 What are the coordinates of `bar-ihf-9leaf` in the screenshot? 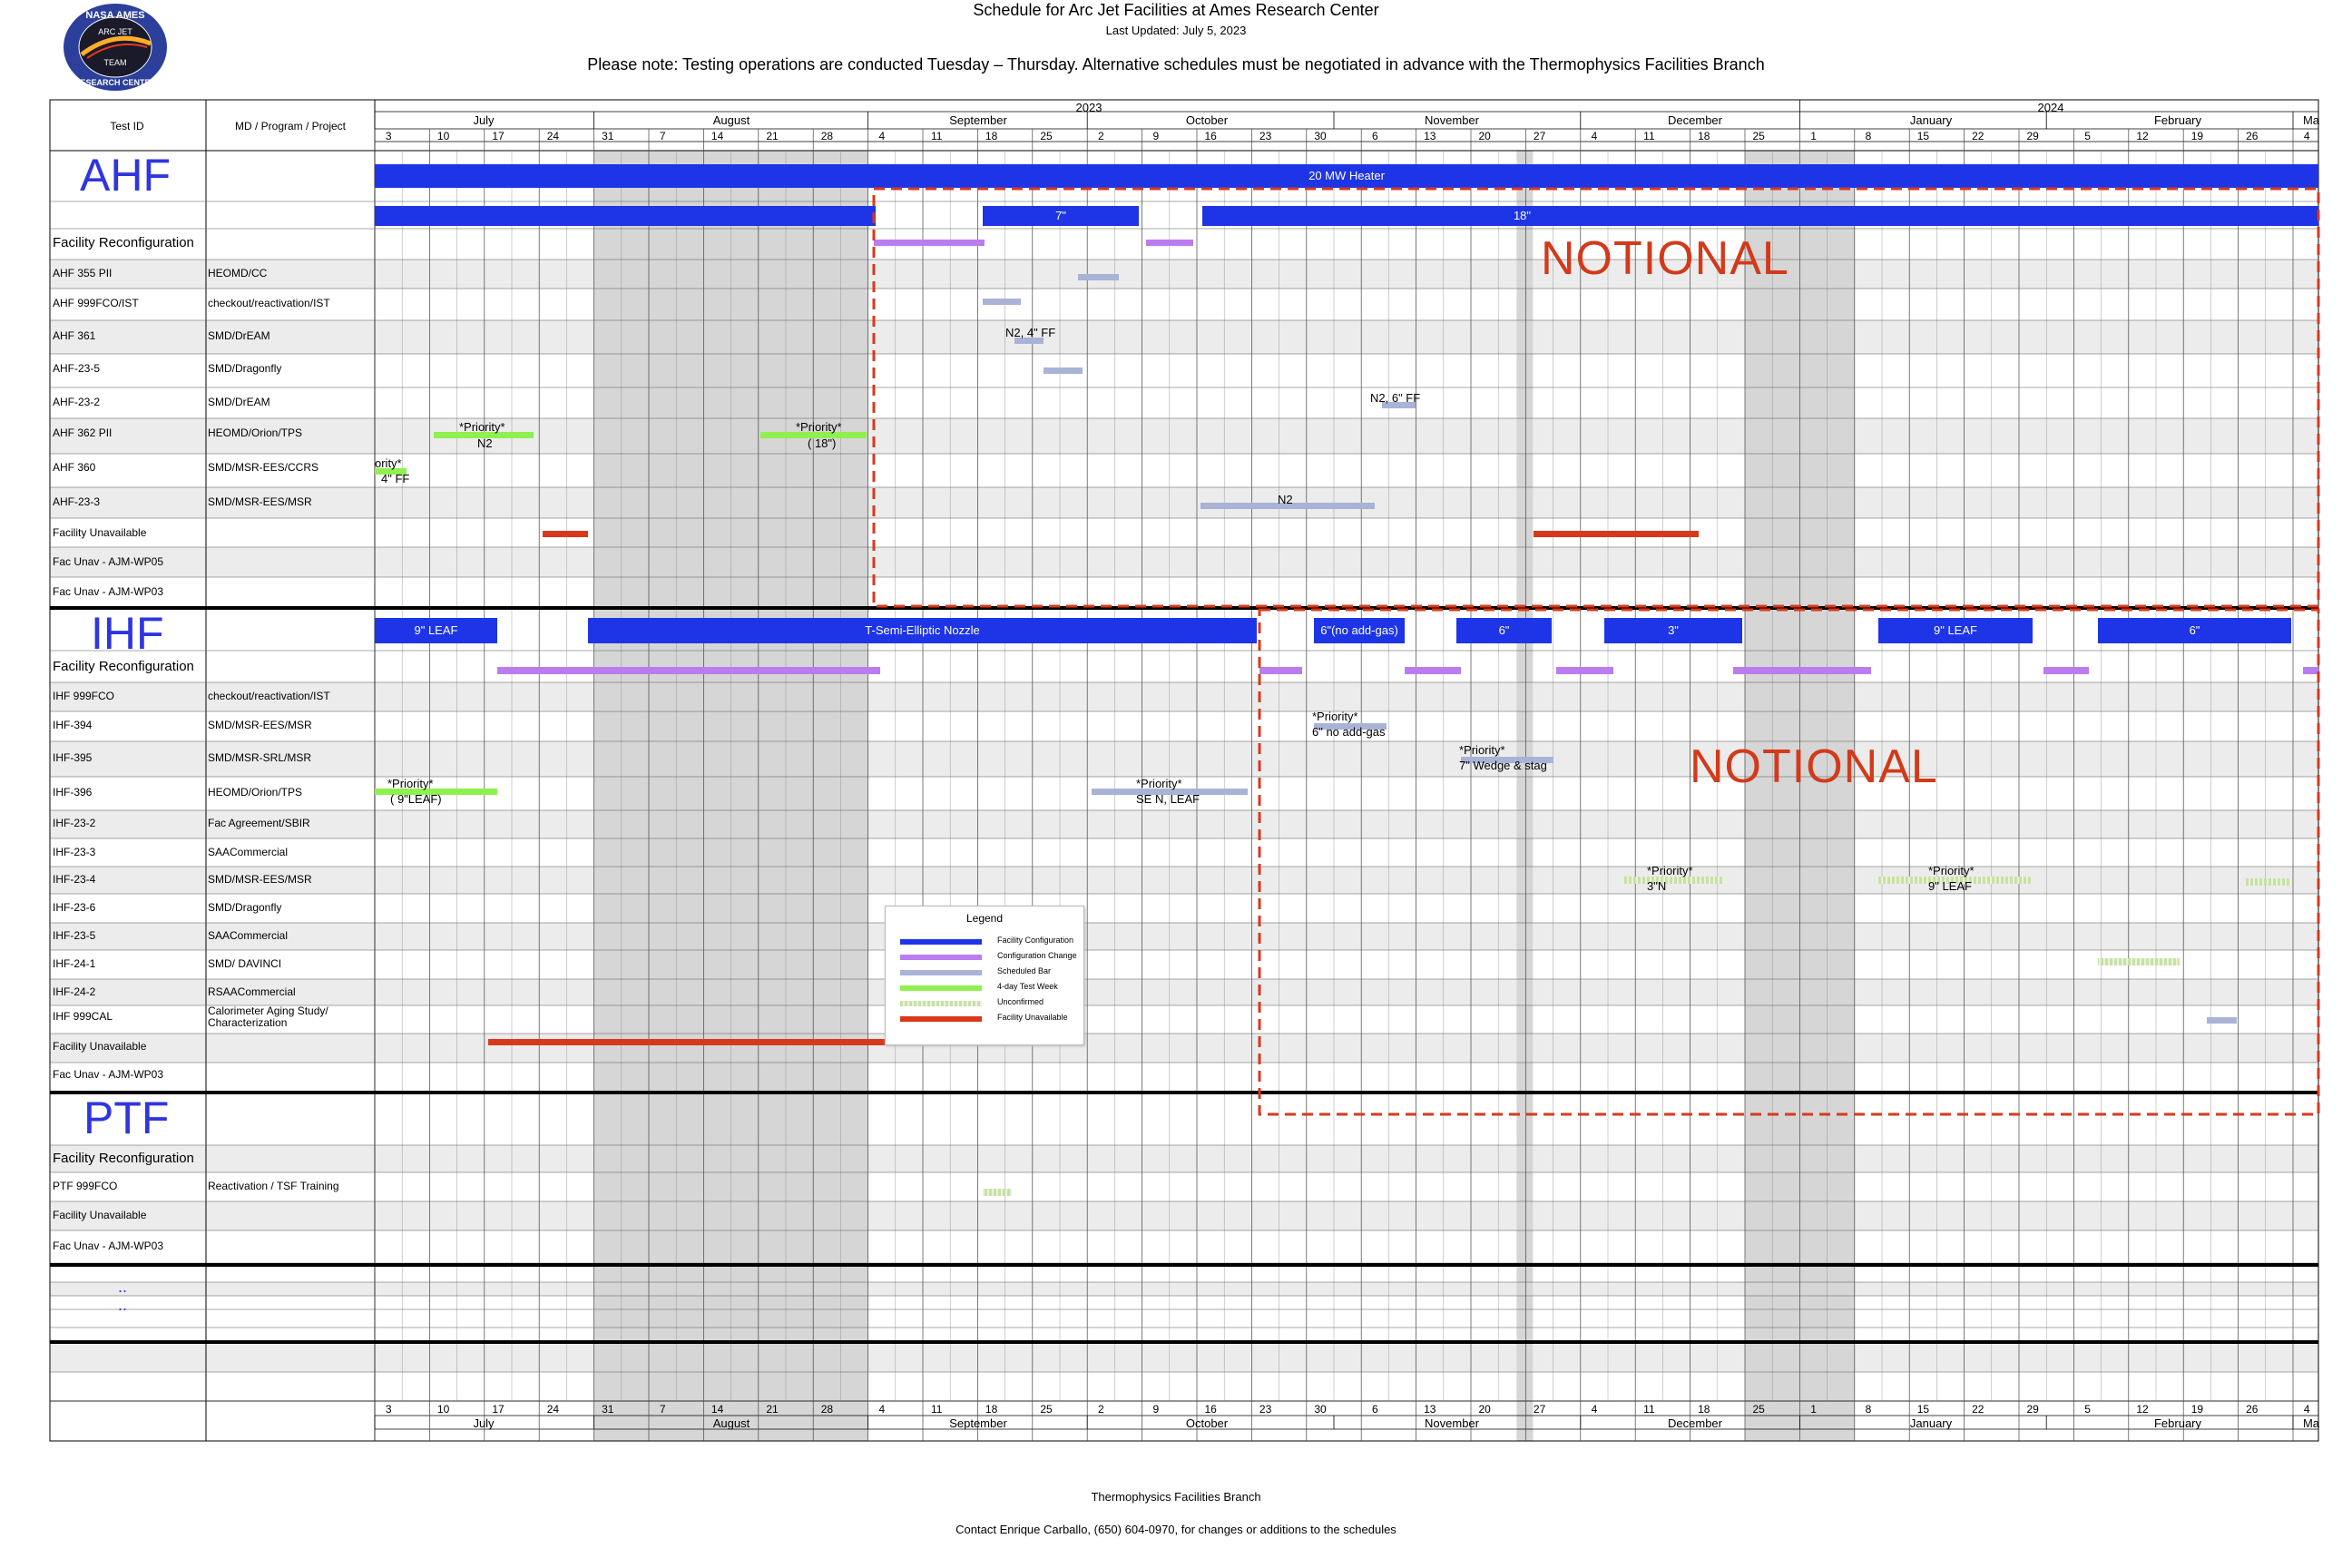 It's located at (436, 630).